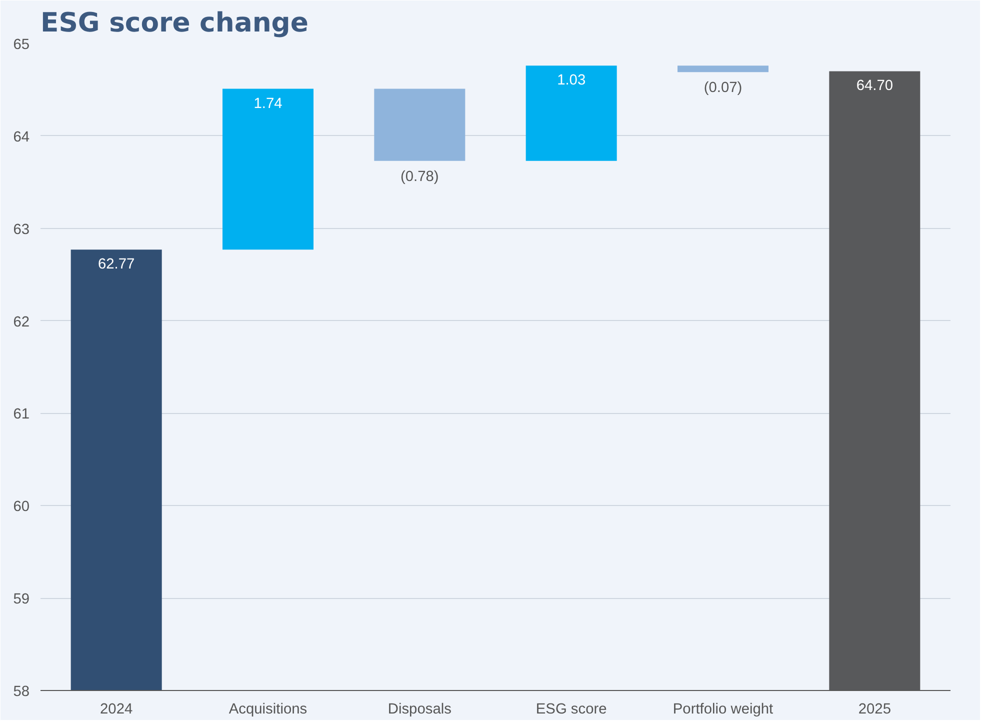 This screenshot has width=988, height=725. Describe the element at coordinates (21, 230) in the screenshot. I see `y-tick-label: 63` at that location.